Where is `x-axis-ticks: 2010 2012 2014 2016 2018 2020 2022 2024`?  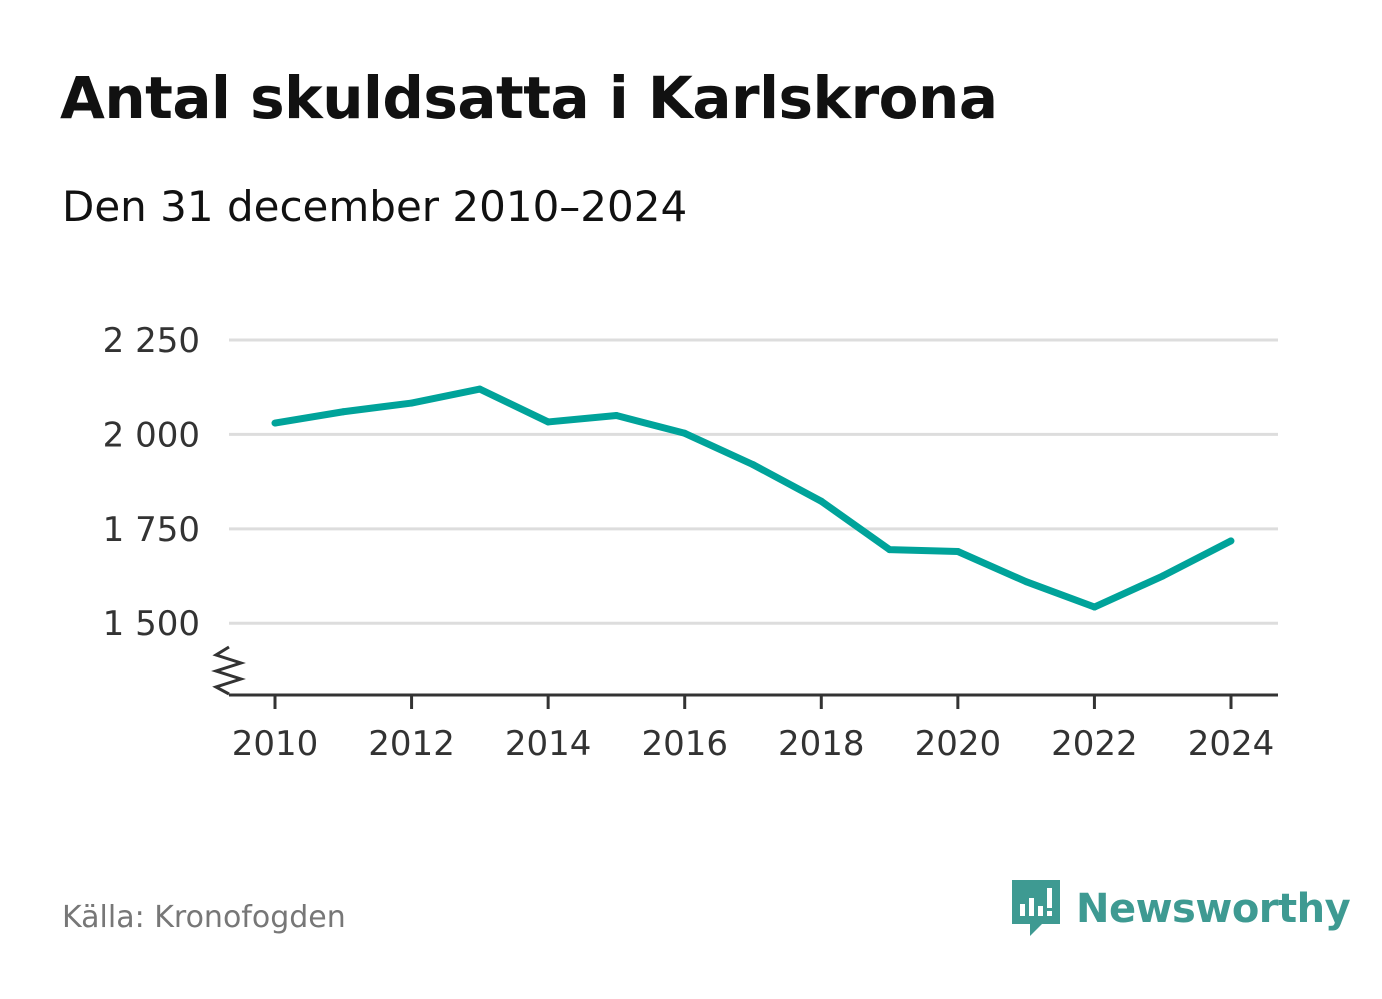
x-axis-ticks: 2010 2012 2014 2016 2018 2020 2022 2024 is located at coordinates (753, 729).